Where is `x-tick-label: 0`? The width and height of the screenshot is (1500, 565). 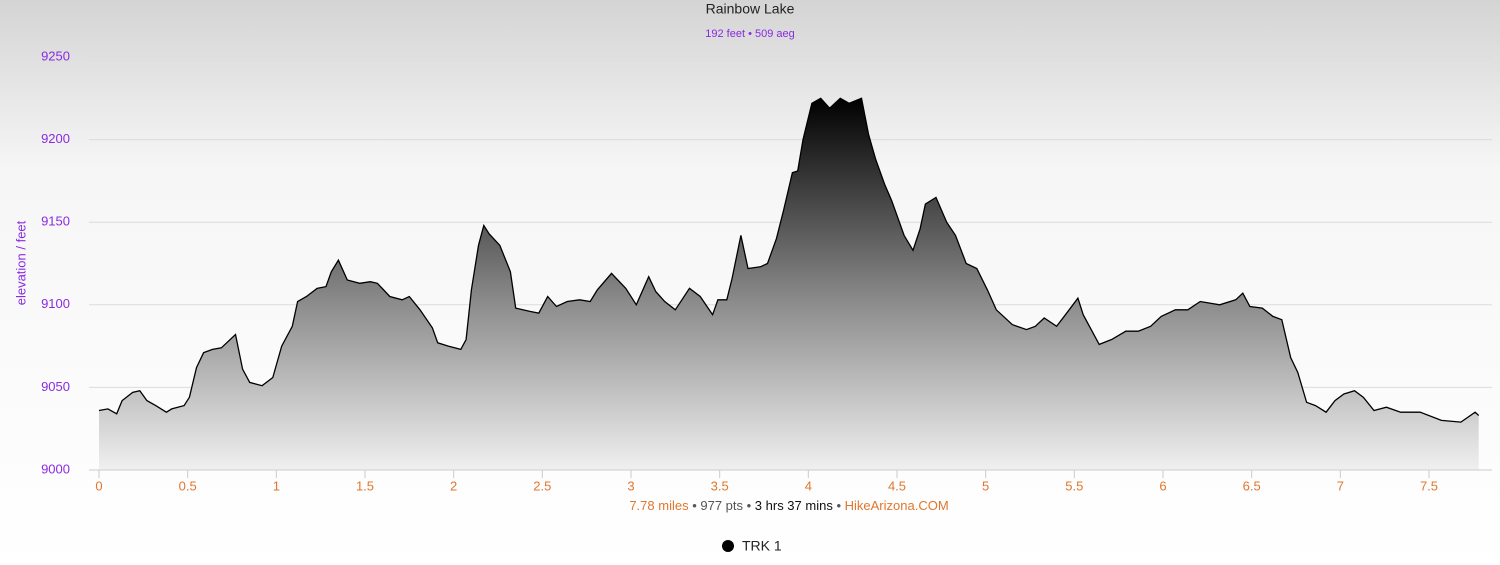 x-tick-label: 0 is located at coordinates (98, 485).